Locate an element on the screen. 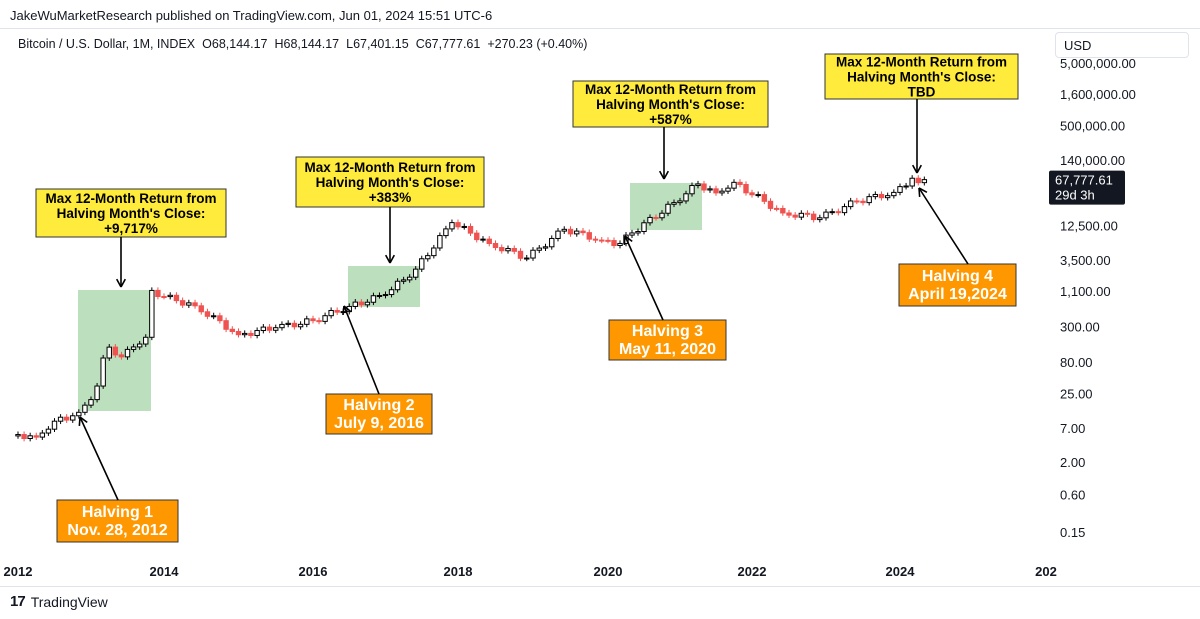 This screenshot has height=619, width=1200. tradingview-logo: 17 TradingView is located at coordinates (59, 601).